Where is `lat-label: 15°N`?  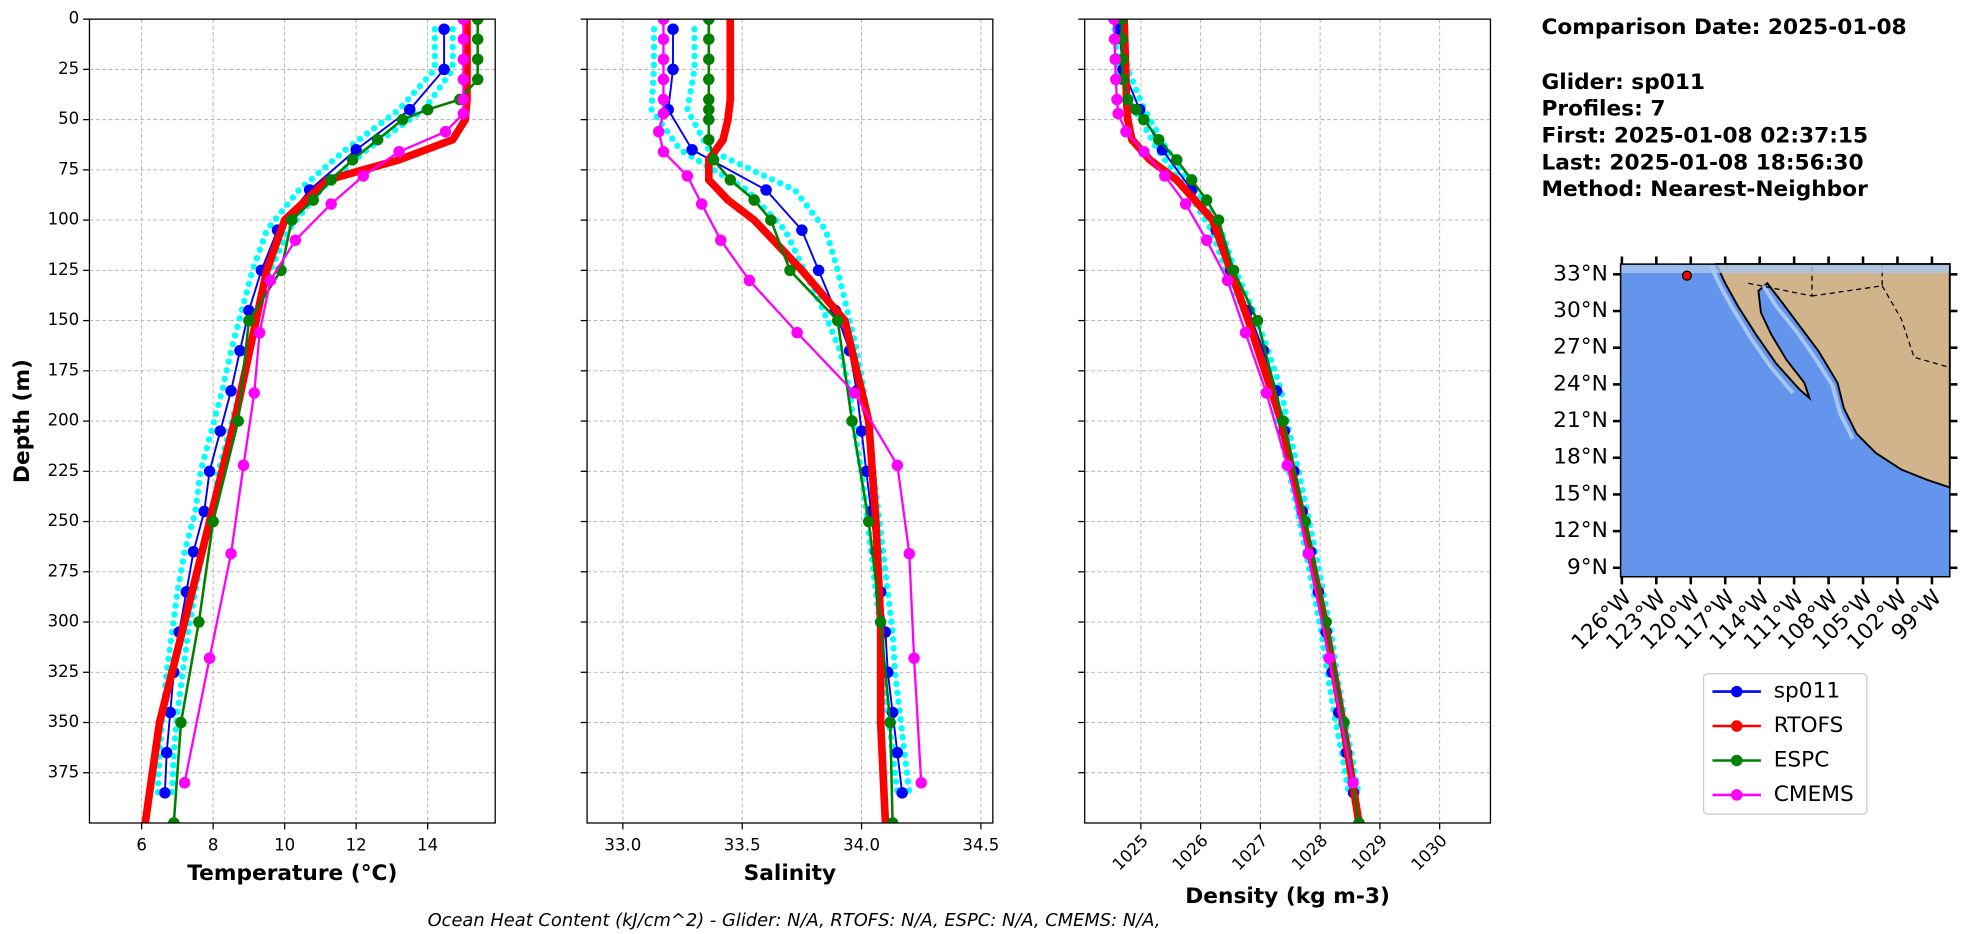 lat-label: 15°N is located at coordinates (1580, 493).